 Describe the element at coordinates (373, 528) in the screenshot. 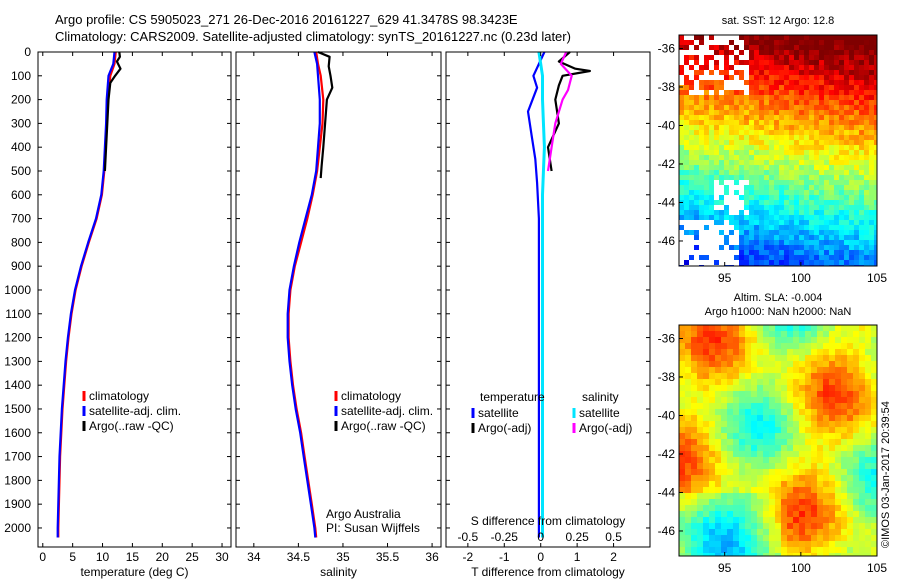

I see `salinity-annotation: PI: Susan Wijffels` at that location.